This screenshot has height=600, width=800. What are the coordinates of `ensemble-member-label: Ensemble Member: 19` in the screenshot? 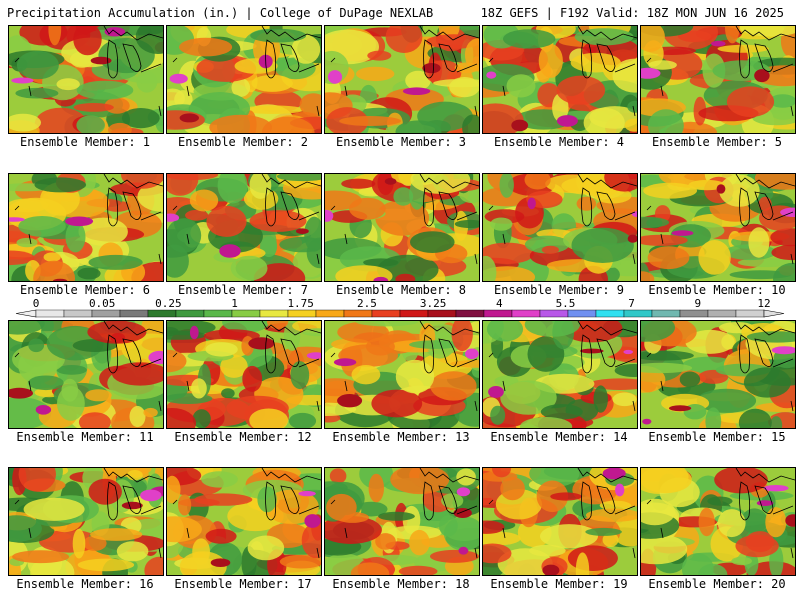 It's located at (559, 584).